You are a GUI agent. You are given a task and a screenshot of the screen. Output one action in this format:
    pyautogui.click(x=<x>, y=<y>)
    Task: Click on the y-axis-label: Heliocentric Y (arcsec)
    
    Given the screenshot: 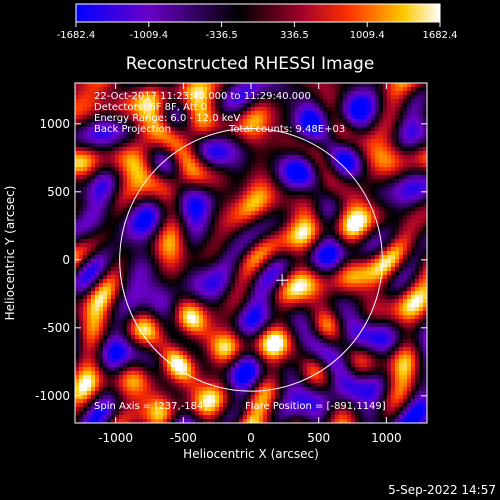 What is the action you would take?
    pyautogui.click(x=10, y=253)
    